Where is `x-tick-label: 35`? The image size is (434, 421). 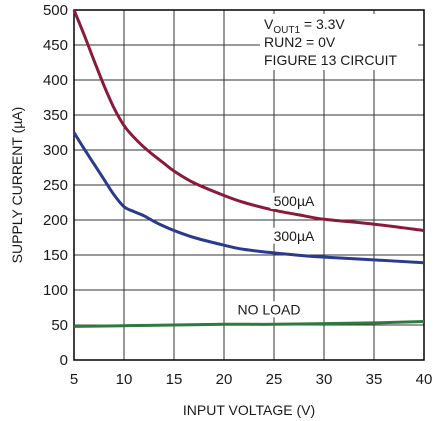
x-tick-label: 35 is located at coordinates (374, 379).